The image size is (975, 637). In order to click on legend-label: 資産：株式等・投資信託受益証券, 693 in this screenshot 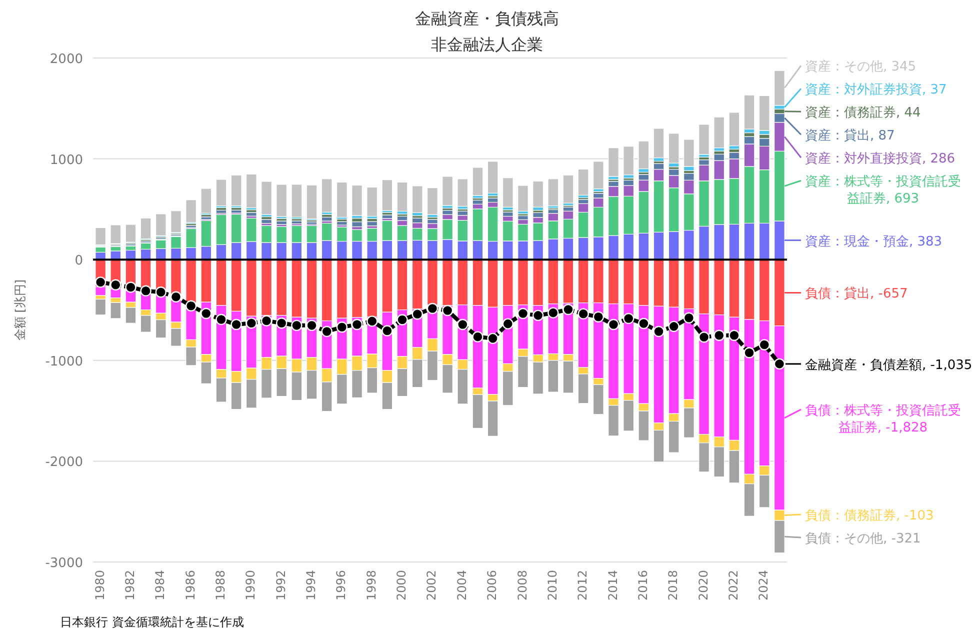, I will do `click(883, 190)`.